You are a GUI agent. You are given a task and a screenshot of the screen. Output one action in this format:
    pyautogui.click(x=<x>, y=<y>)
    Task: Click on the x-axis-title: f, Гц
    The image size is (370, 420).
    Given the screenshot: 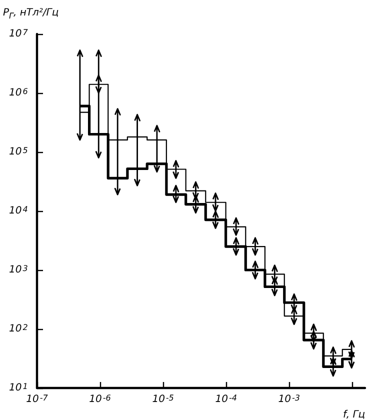 What is the action you would take?
    pyautogui.click(x=354, y=415)
    